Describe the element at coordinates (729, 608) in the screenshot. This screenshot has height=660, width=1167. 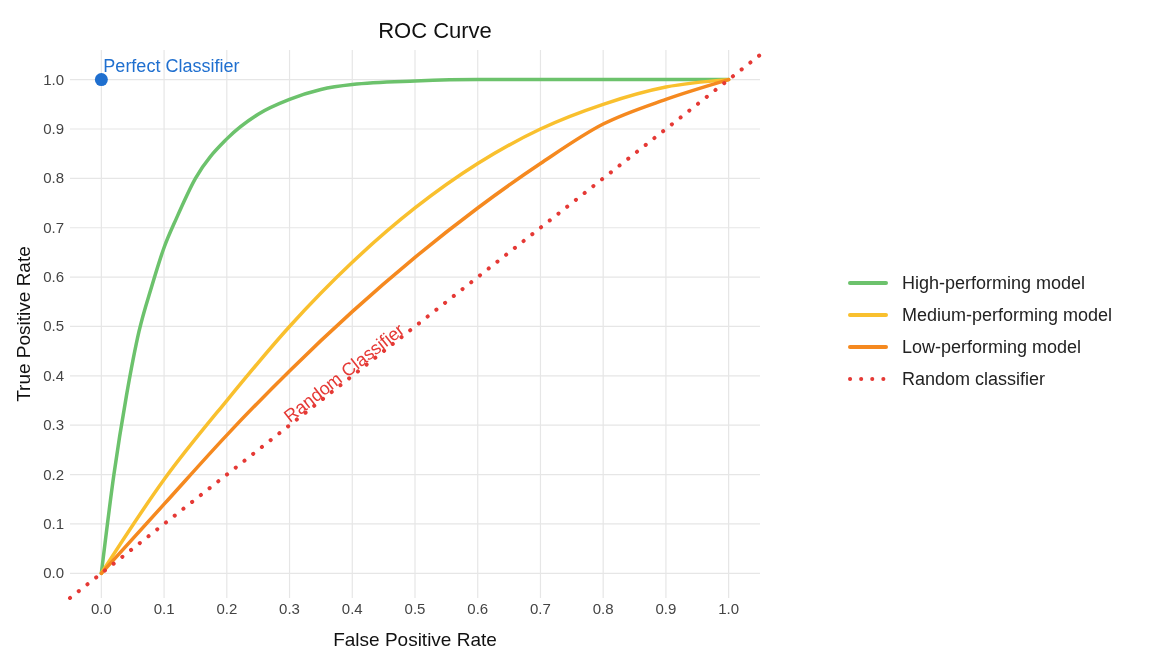
I see `x-tick-label: 1.0` at that location.